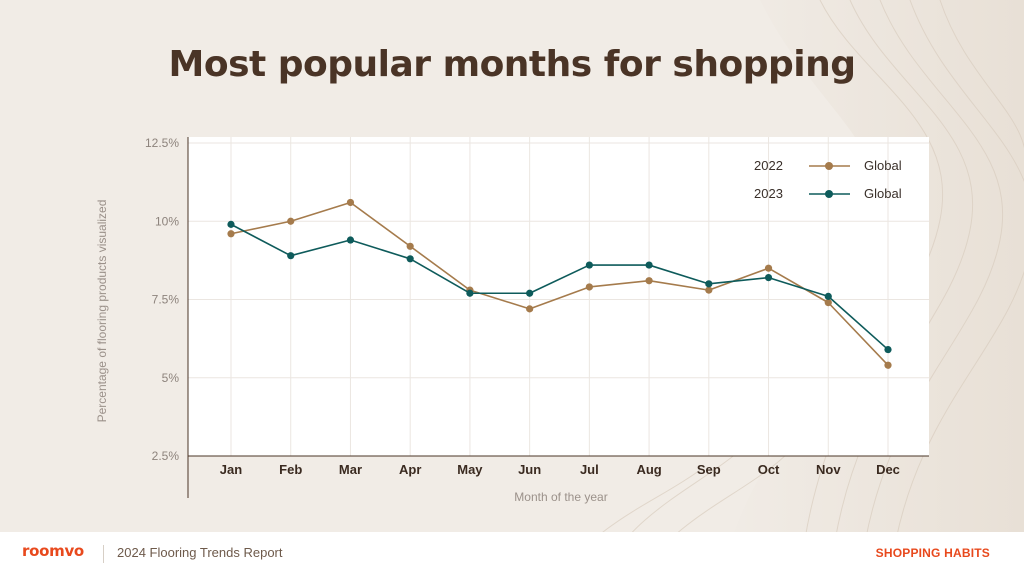 Image resolution: width=1024 pixels, height=576 pixels. I want to click on x-tick-label: Mar, so click(350, 469).